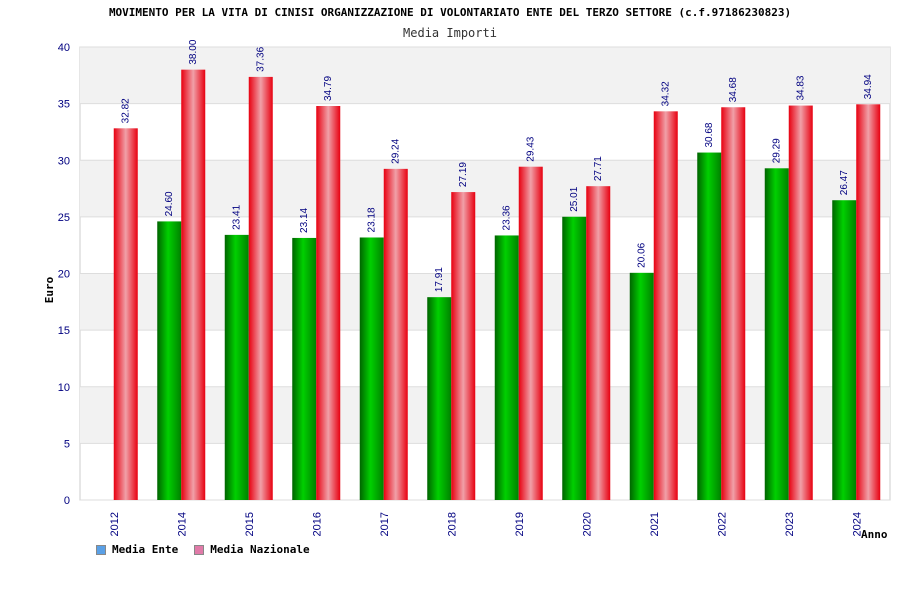  Describe the element at coordinates (64, 161) in the screenshot. I see `y-tick-label: 30` at that location.